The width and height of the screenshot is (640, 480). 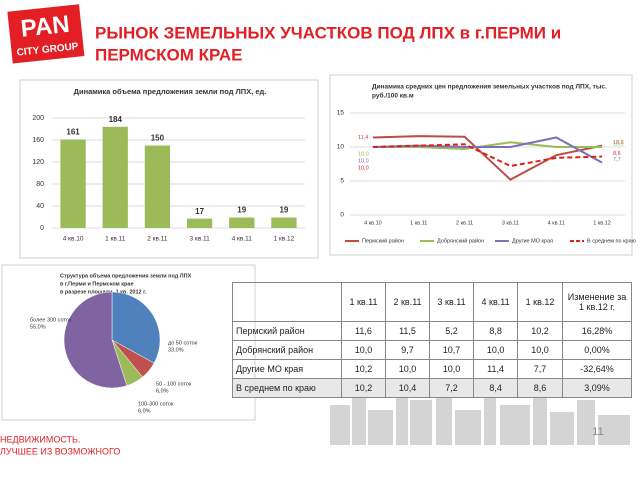 I want to click on chart-title: руб./100 кв.м, so click(x=393, y=96).